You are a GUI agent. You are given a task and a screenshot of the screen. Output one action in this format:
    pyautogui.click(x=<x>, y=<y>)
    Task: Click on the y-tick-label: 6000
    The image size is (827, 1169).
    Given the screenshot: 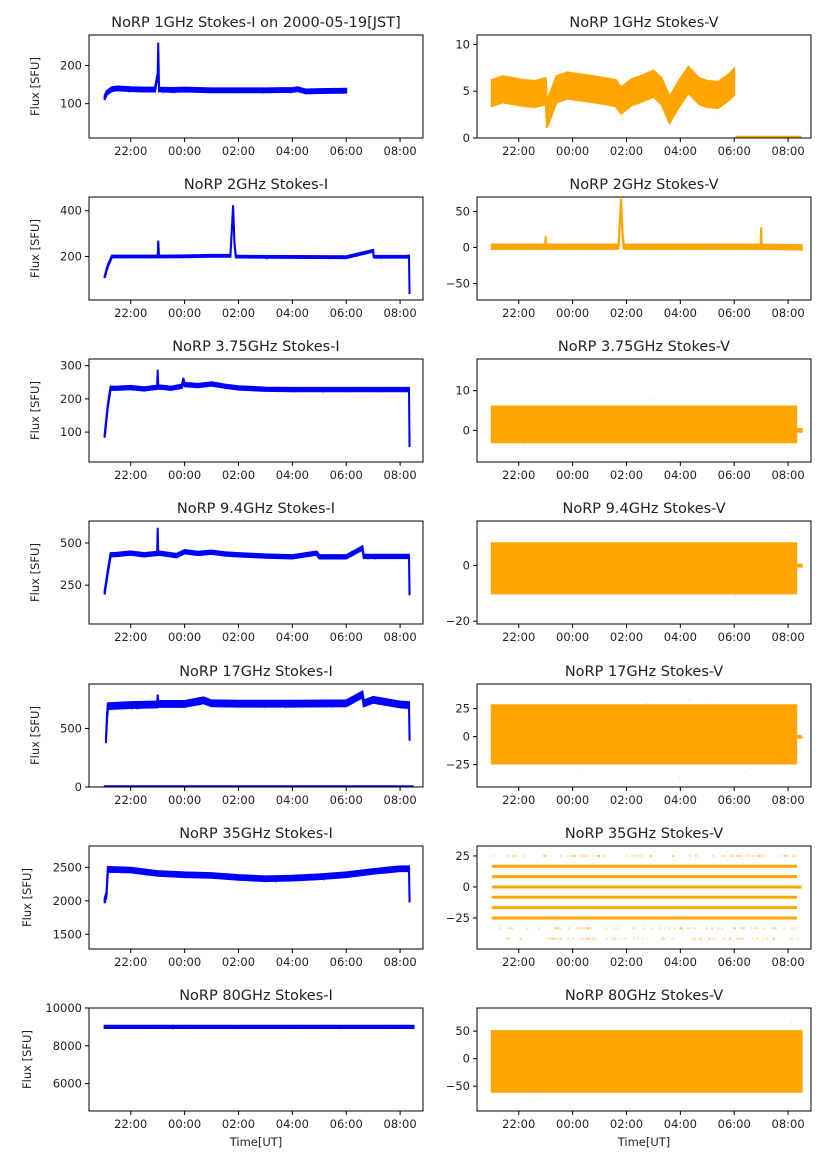 What is the action you would take?
    pyautogui.click(x=67, y=1084)
    